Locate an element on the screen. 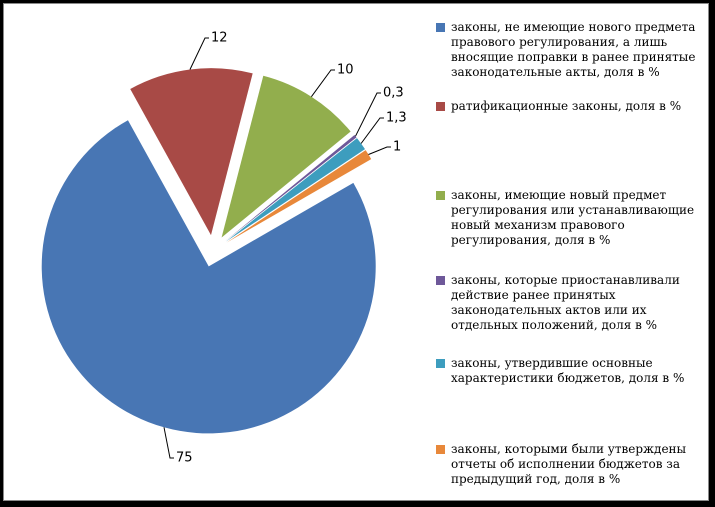 The width and height of the screenshot is (715, 507). data-label-1: 12 is located at coordinates (219, 38).